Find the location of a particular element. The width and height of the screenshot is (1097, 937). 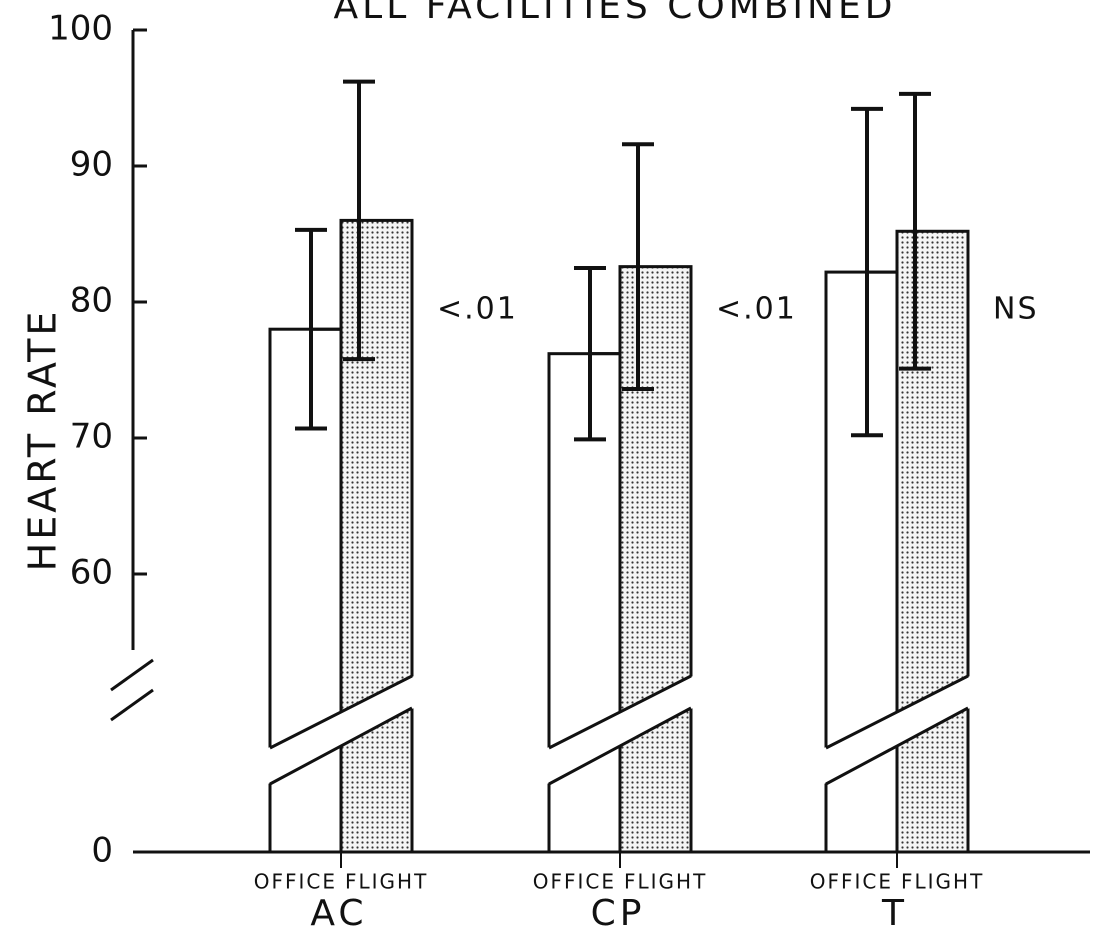

y-tick-label: 70 is located at coordinates (91, 437).